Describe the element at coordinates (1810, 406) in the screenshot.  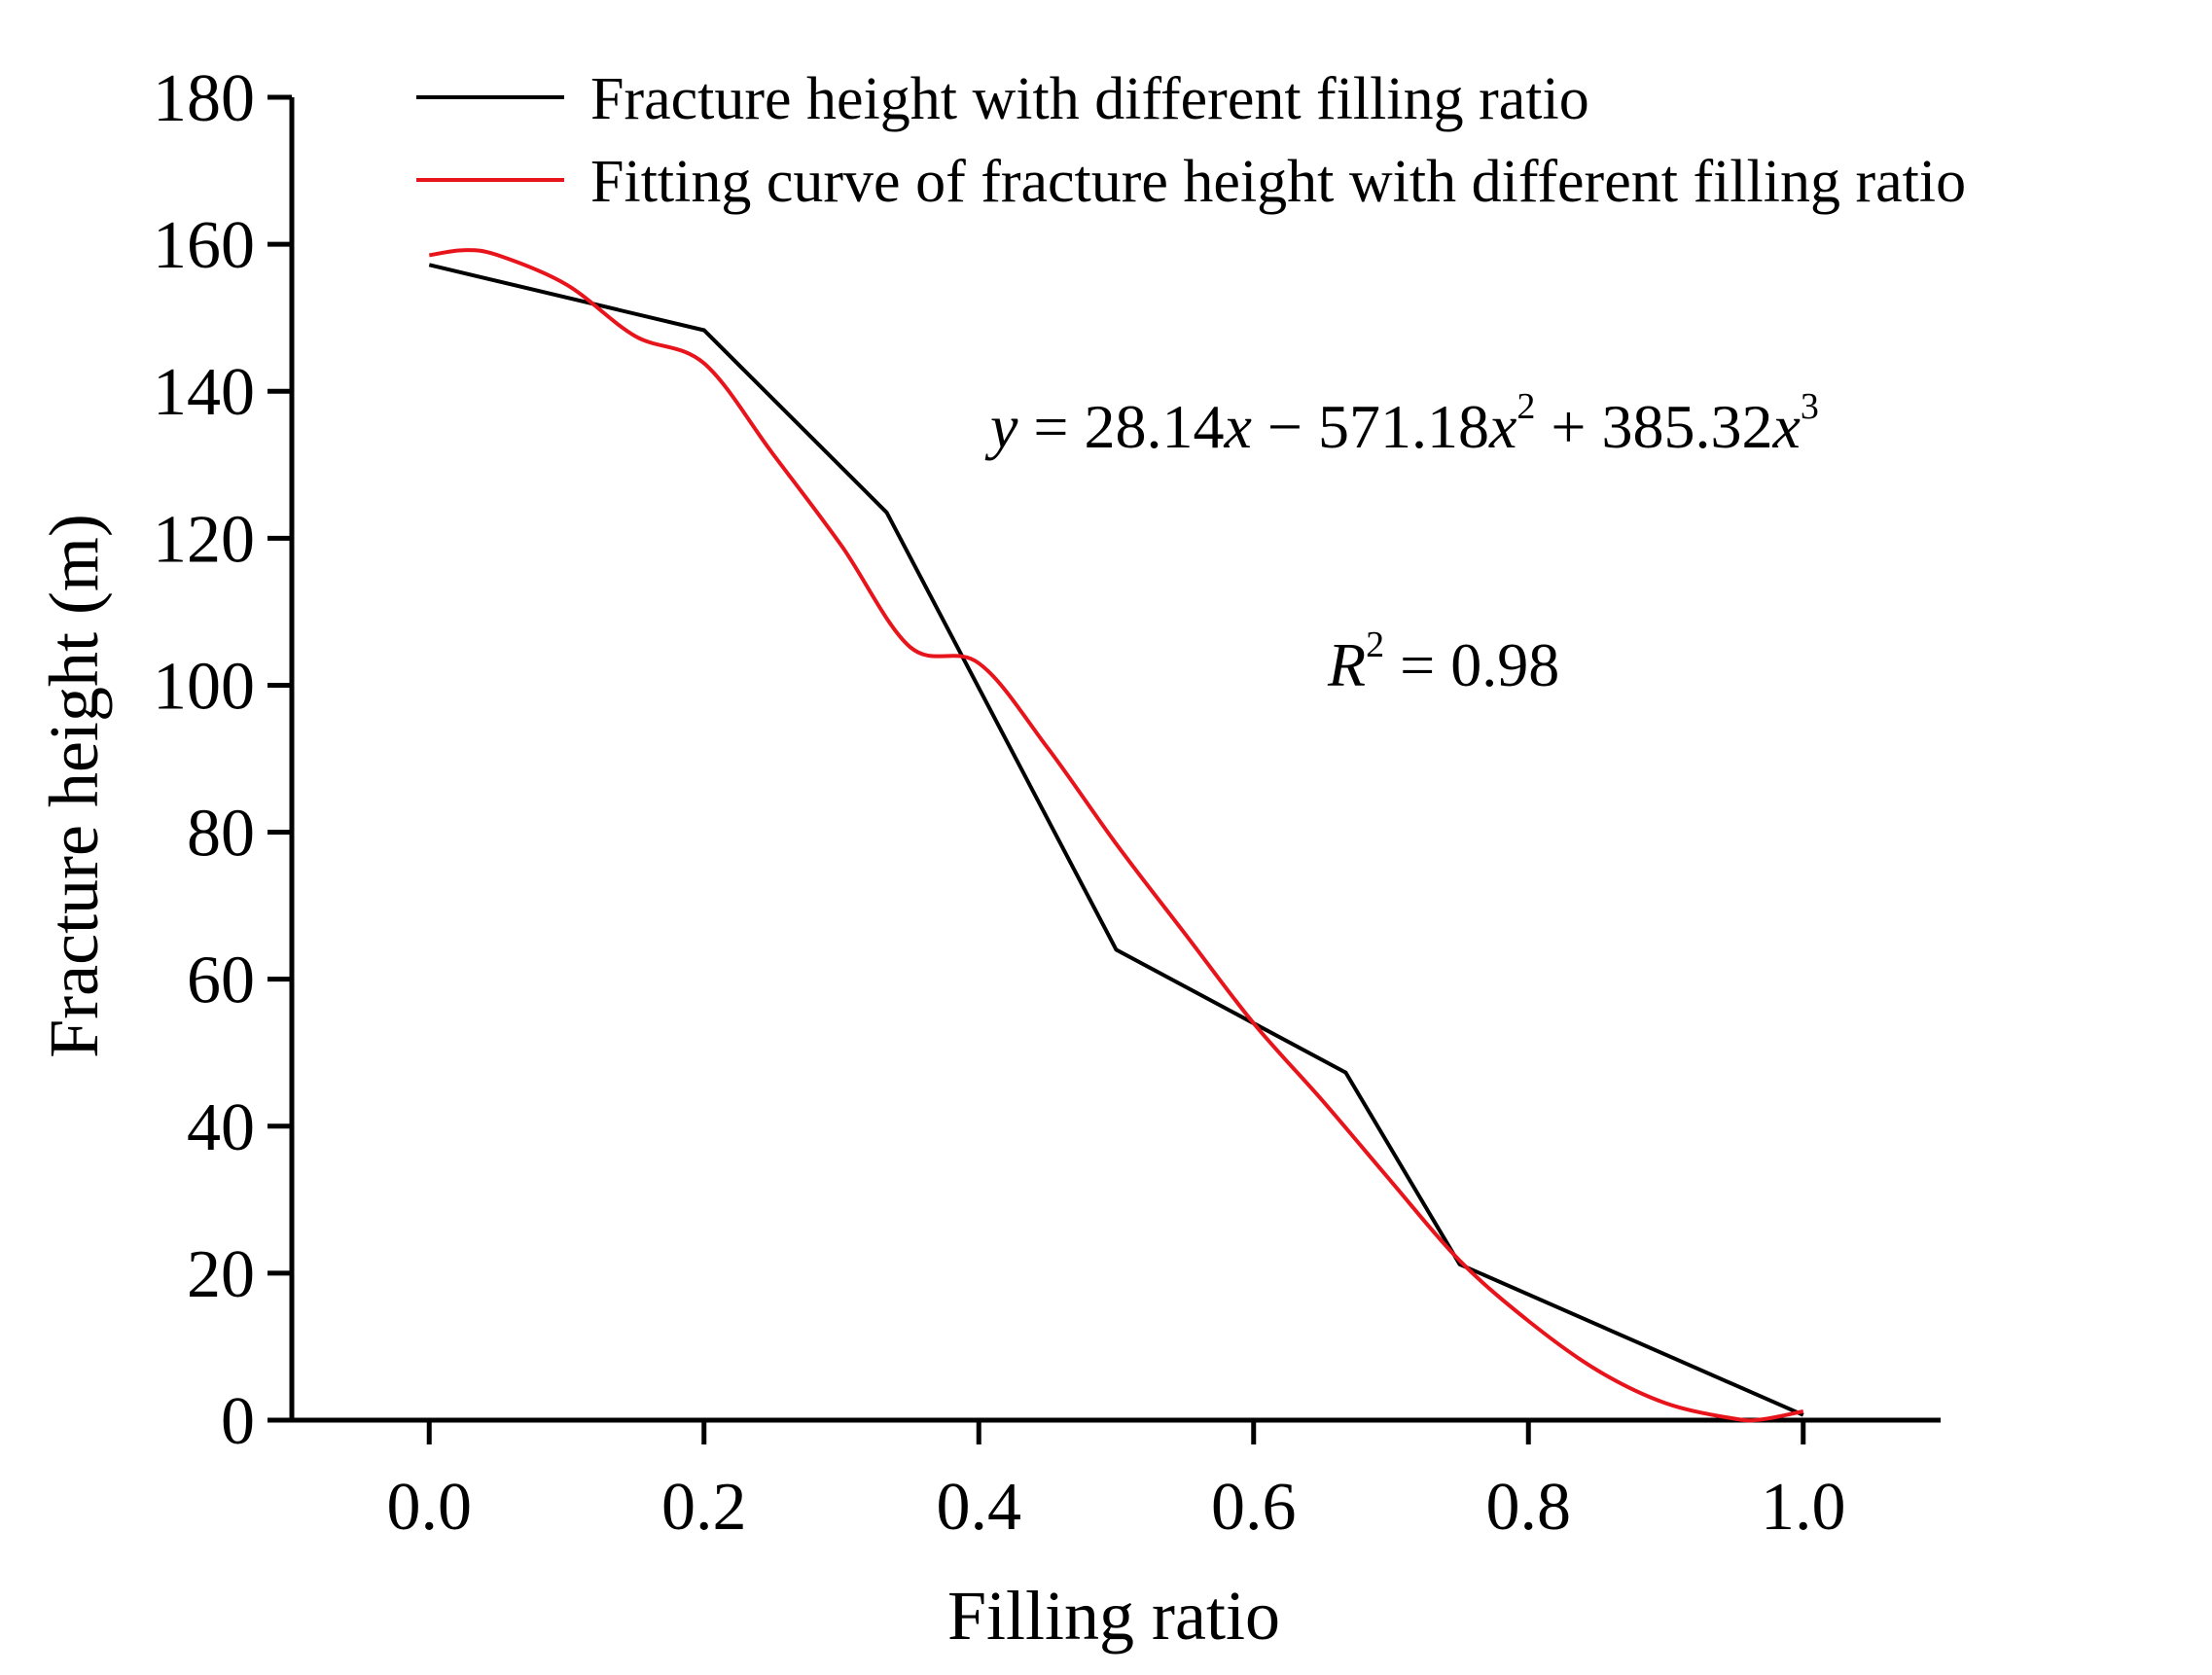
I see `eq-p3: 3` at that location.